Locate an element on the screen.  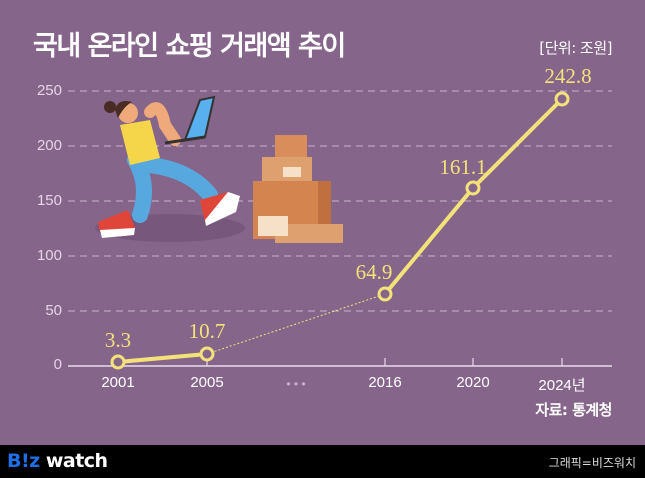
data-label-2016: 64.9 is located at coordinates (374, 272).